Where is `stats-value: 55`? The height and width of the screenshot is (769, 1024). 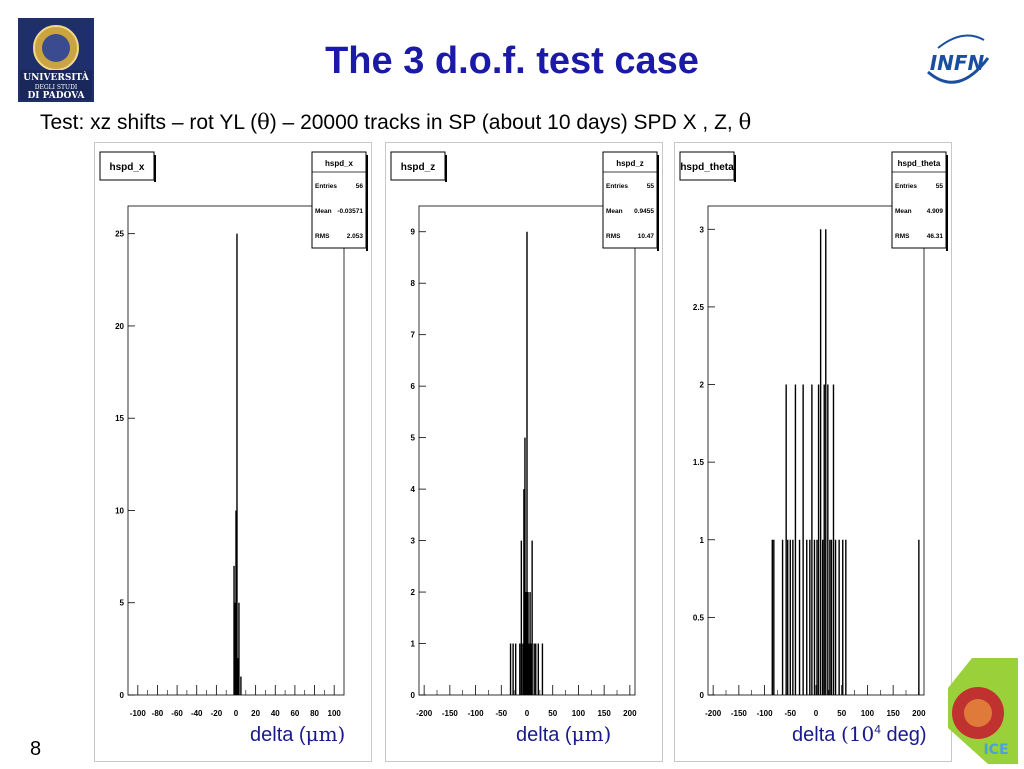
stats-value: 55 is located at coordinates (940, 186).